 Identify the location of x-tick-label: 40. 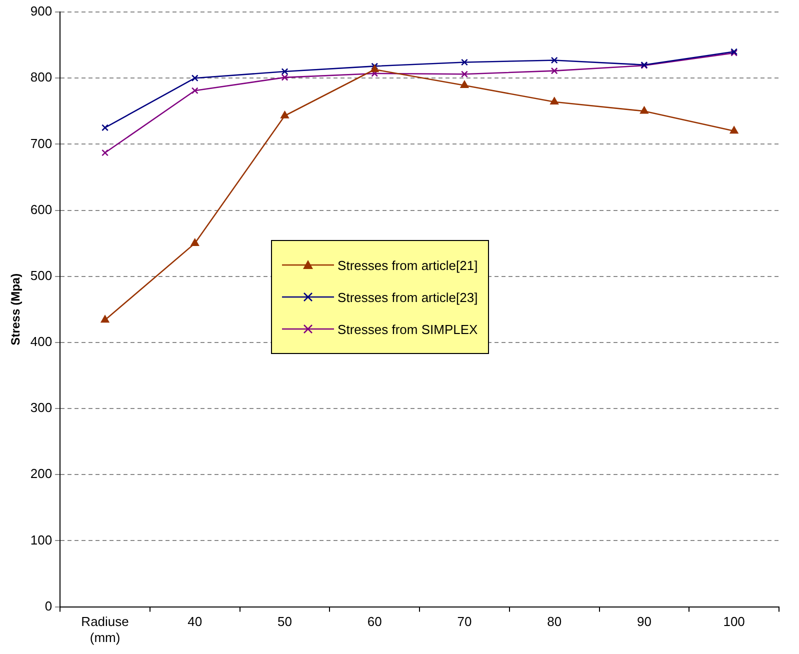
(195, 622).